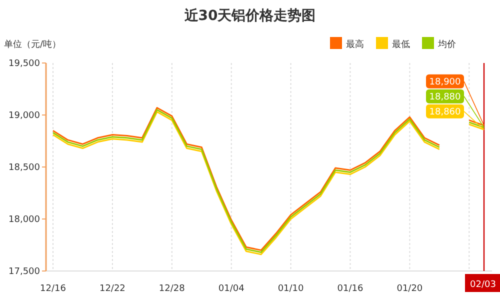 This screenshot has height=307, width=500. I want to click on legend-label: 最低, so click(401, 44).